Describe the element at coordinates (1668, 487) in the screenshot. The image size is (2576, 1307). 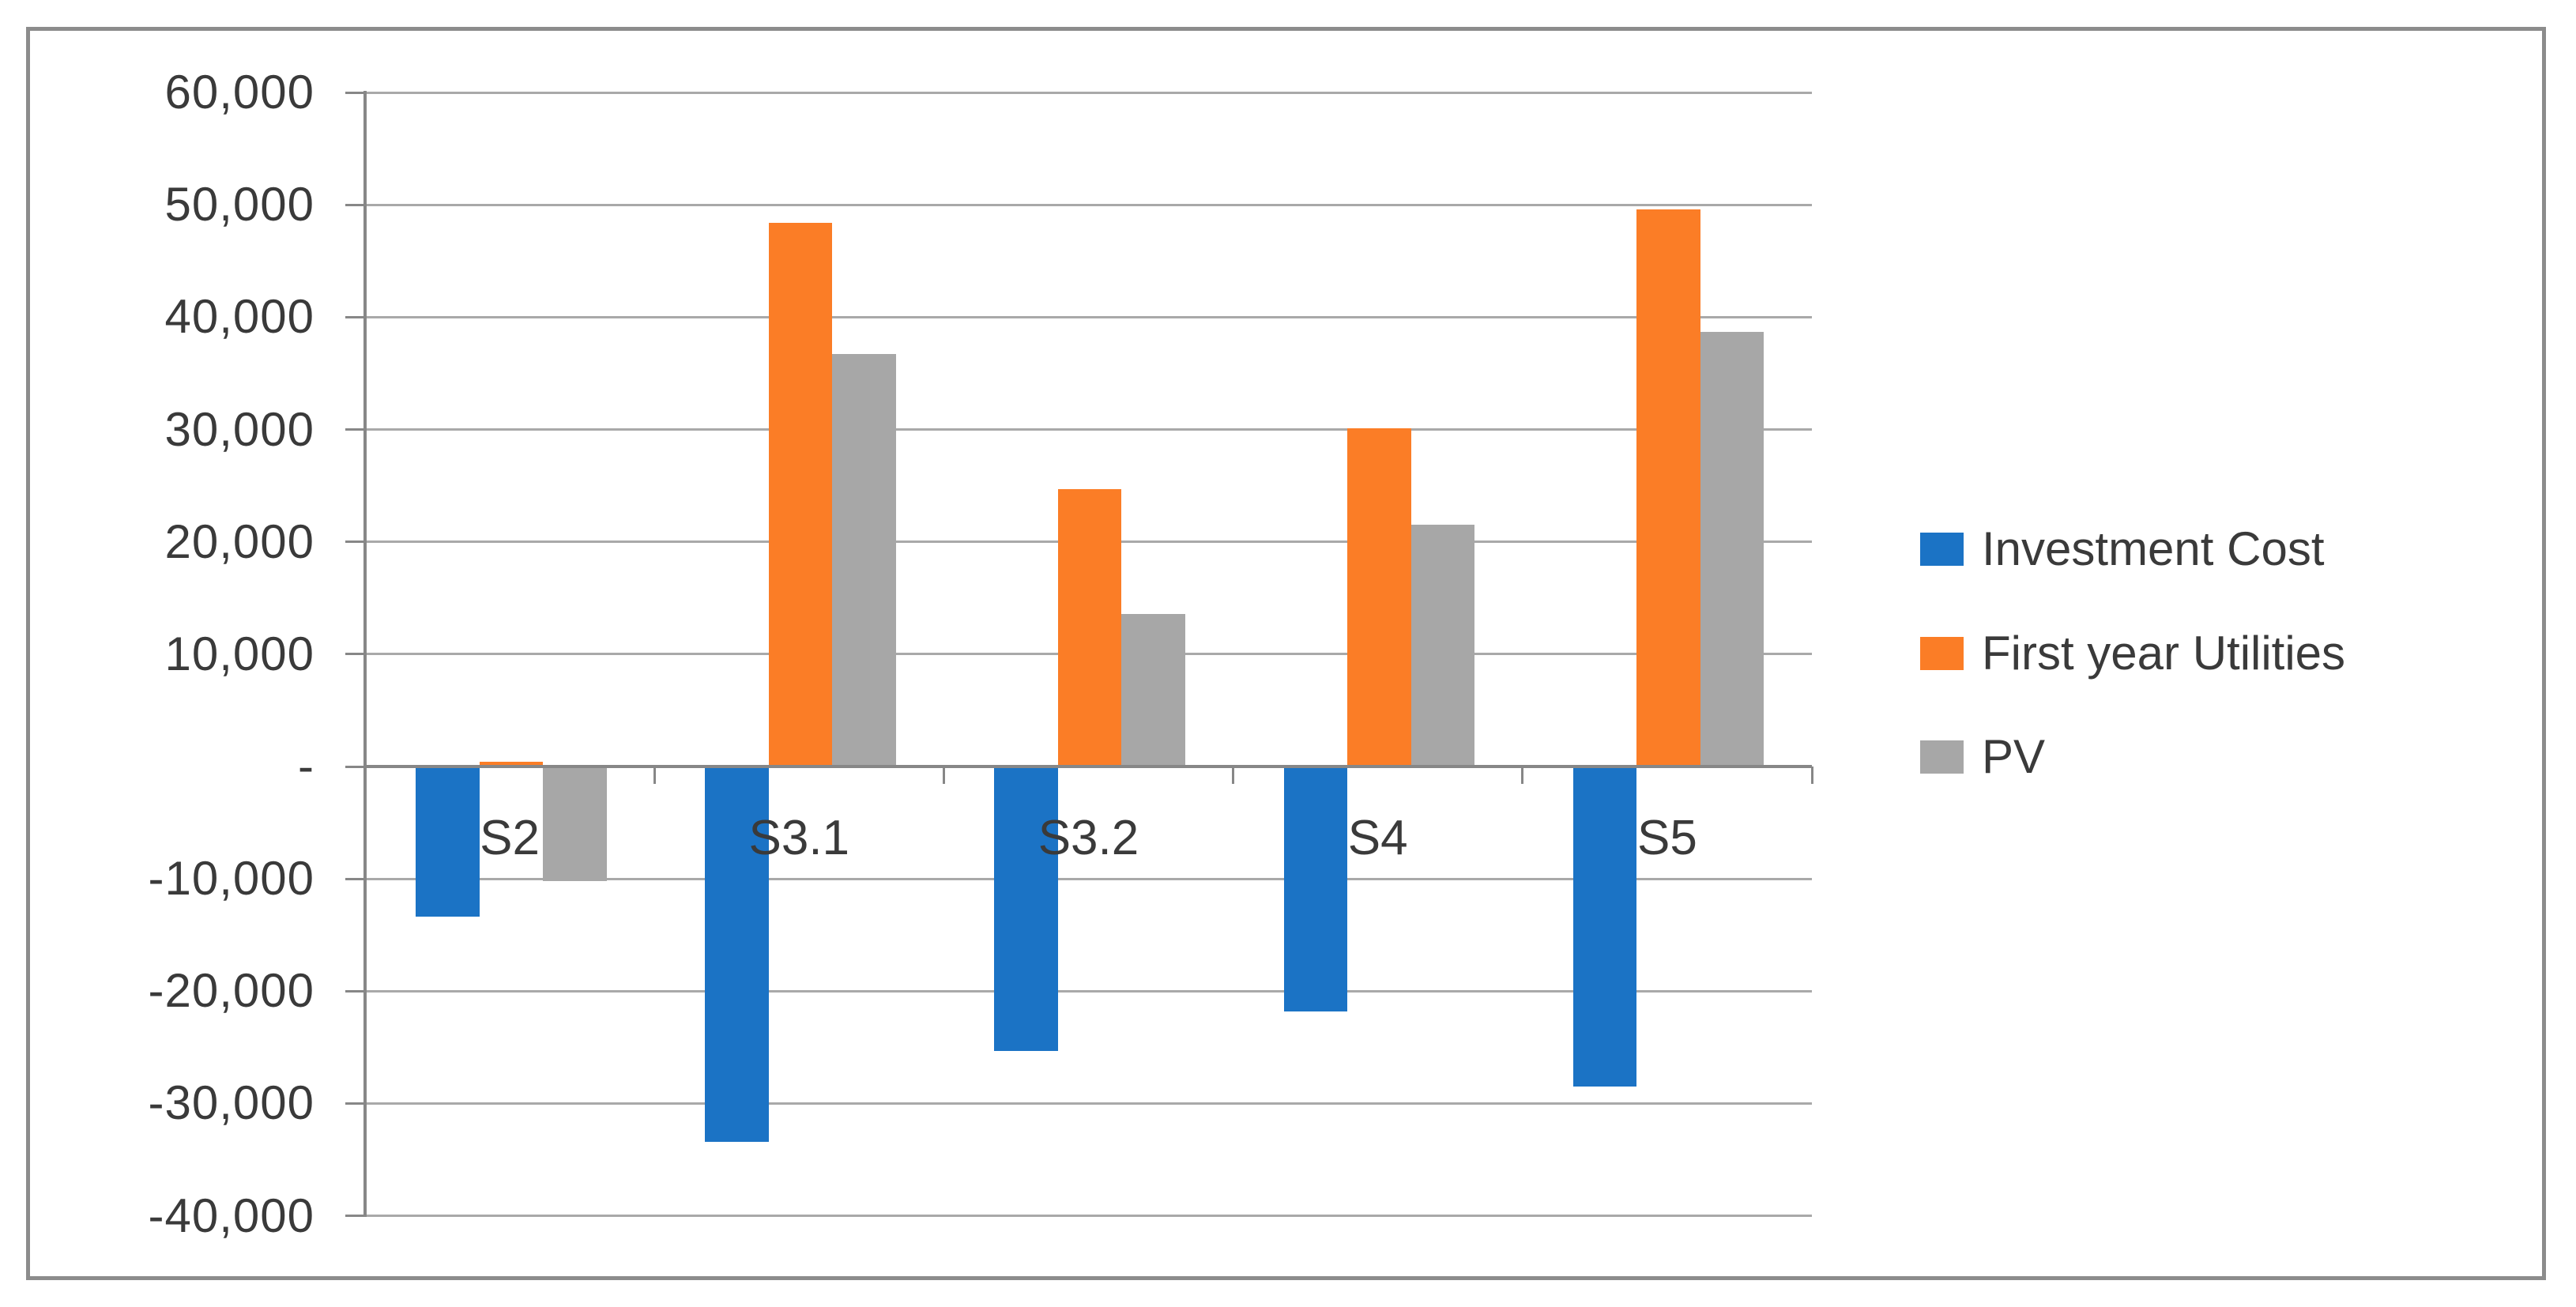
I see `bar-first-year-utilities-s5` at that location.